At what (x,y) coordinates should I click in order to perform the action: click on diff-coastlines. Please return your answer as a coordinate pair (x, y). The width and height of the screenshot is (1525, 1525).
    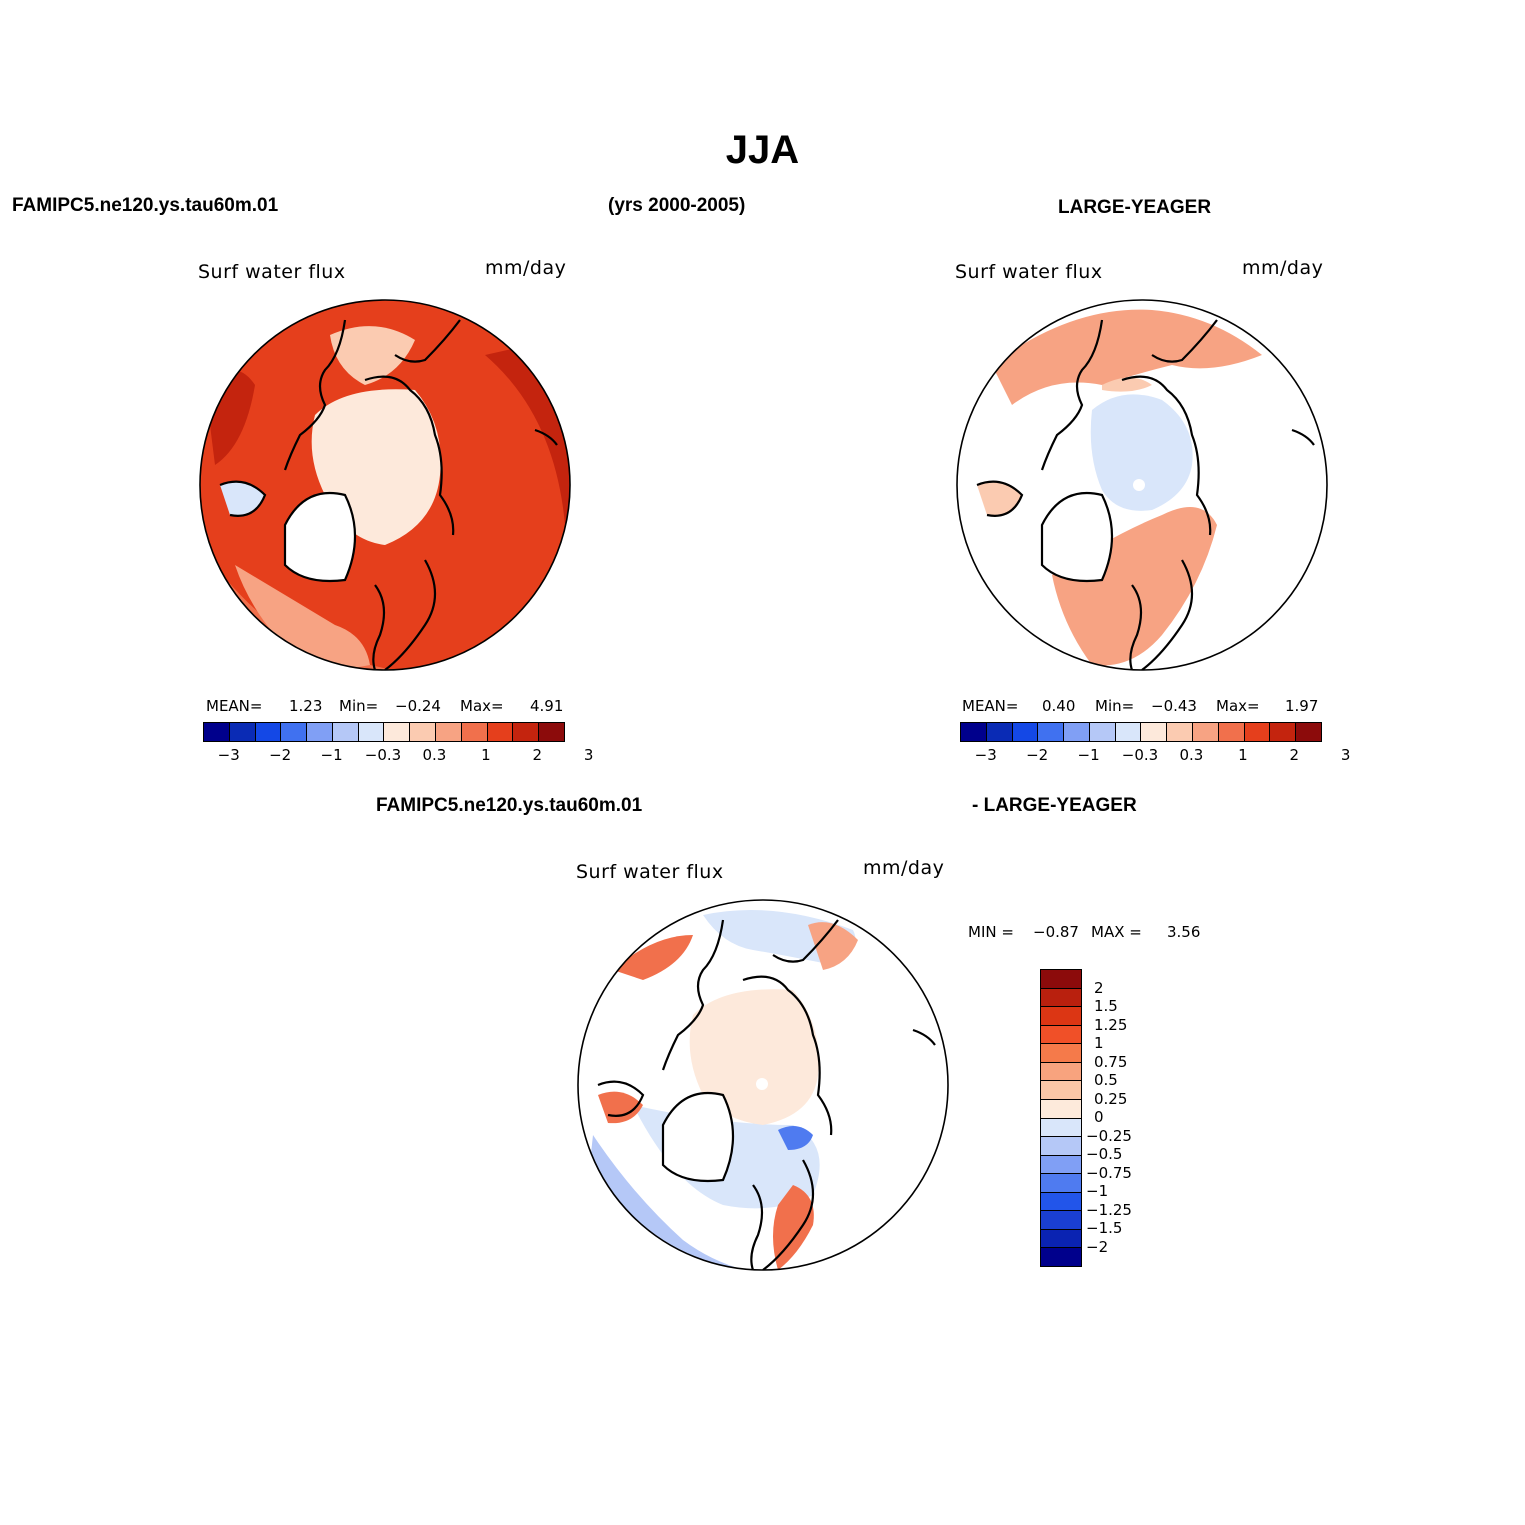
    Looking at the image, I should click on (766, 1094).